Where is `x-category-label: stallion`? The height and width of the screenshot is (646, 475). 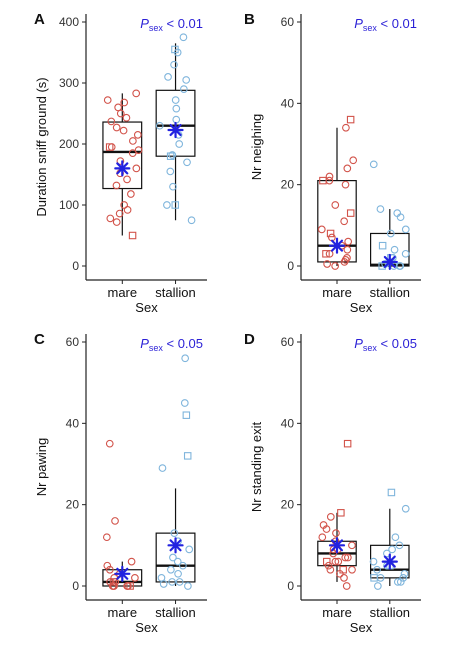
x-category-label: stallion is located at coordinates (390, 292).